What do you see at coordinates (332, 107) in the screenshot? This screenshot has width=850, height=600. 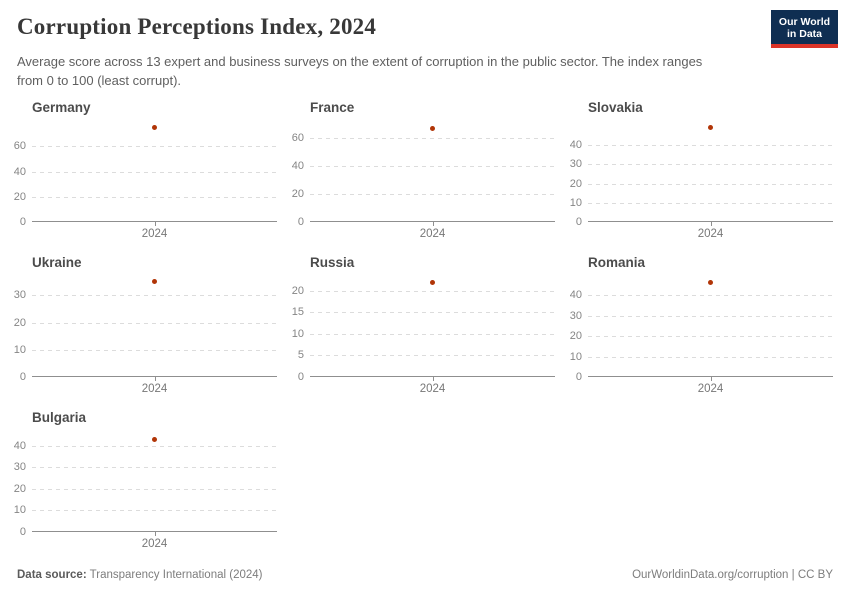 I see `chart-title: France` at bounding box center [332, 107].